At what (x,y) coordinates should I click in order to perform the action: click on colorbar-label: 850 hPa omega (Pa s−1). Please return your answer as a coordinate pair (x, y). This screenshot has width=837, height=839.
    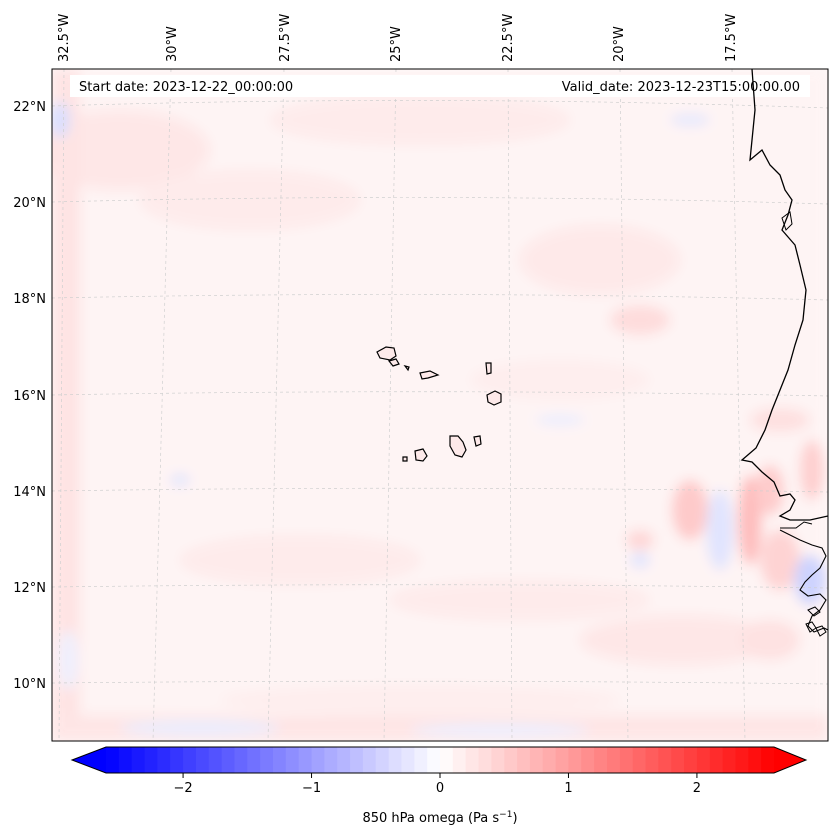
    Looking at the image, I should click on (439, 818).